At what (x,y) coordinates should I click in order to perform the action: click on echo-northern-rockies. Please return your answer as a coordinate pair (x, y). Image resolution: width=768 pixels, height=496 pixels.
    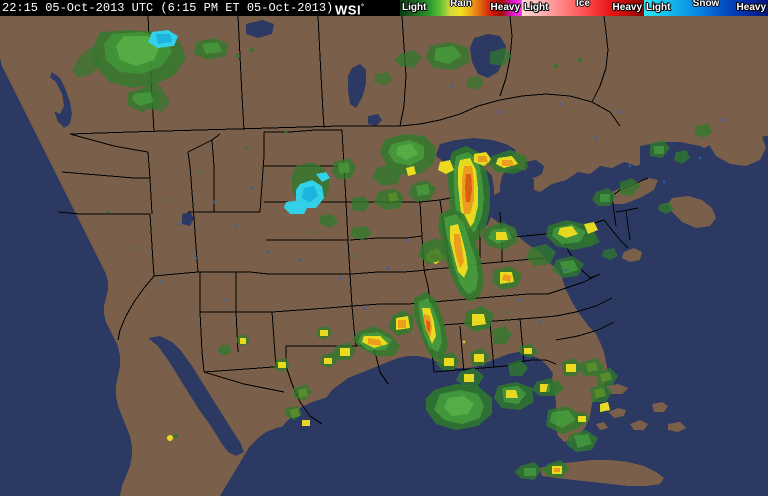
    Looking at the image, I should click on (224, 49).